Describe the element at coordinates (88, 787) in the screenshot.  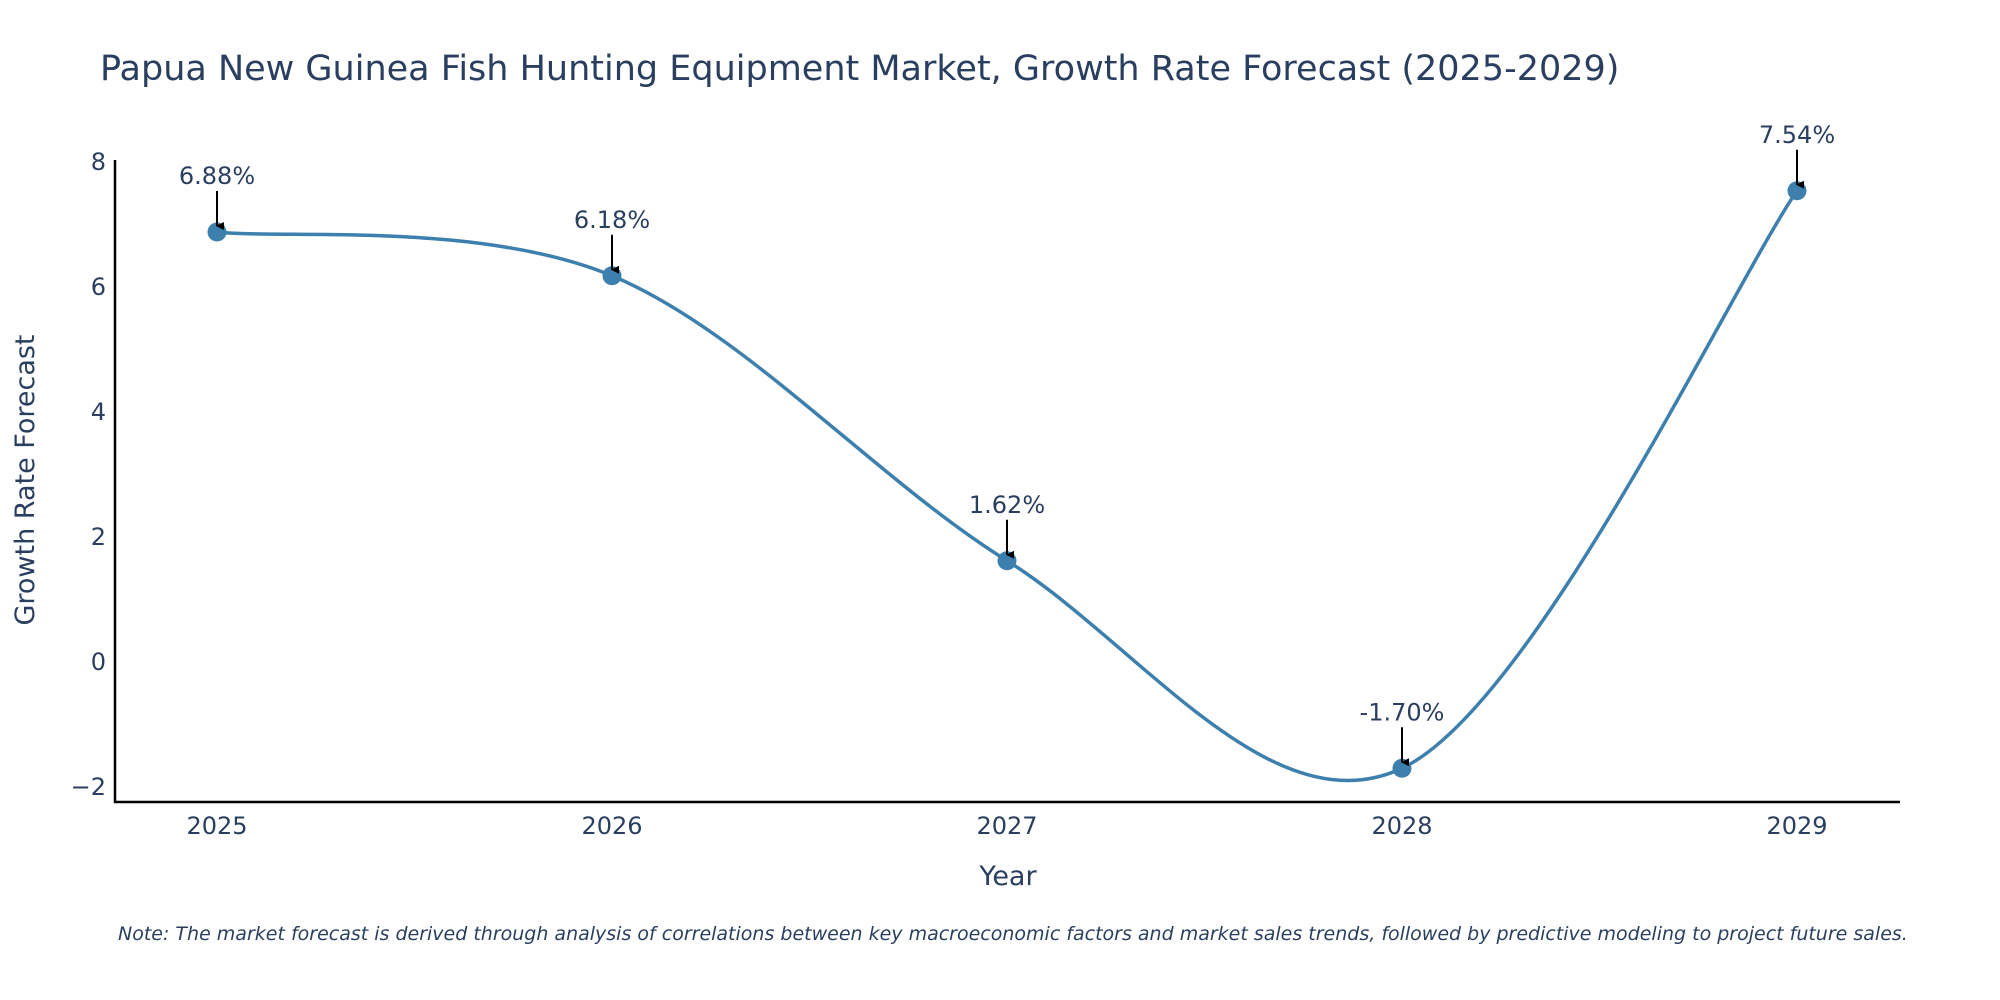
I see `y-tick-label: −2` at that location.